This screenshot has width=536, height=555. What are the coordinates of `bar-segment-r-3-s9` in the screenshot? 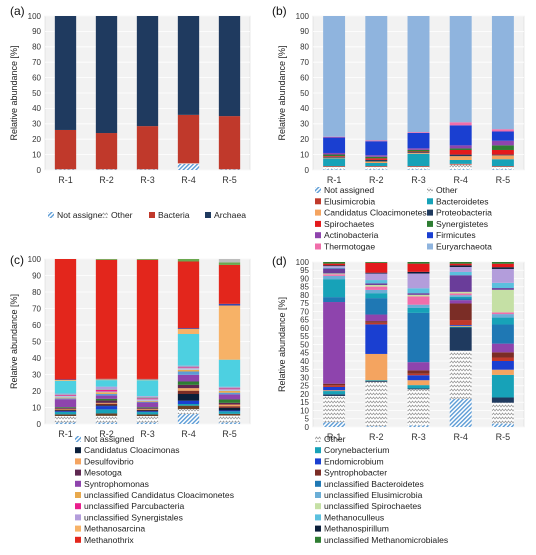 It's located at (419, 140).